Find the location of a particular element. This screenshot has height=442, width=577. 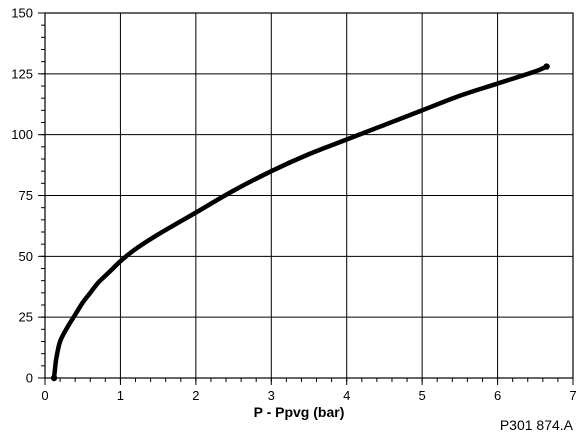

figure-code: P301 874.A is located at coordinates (537, 425).